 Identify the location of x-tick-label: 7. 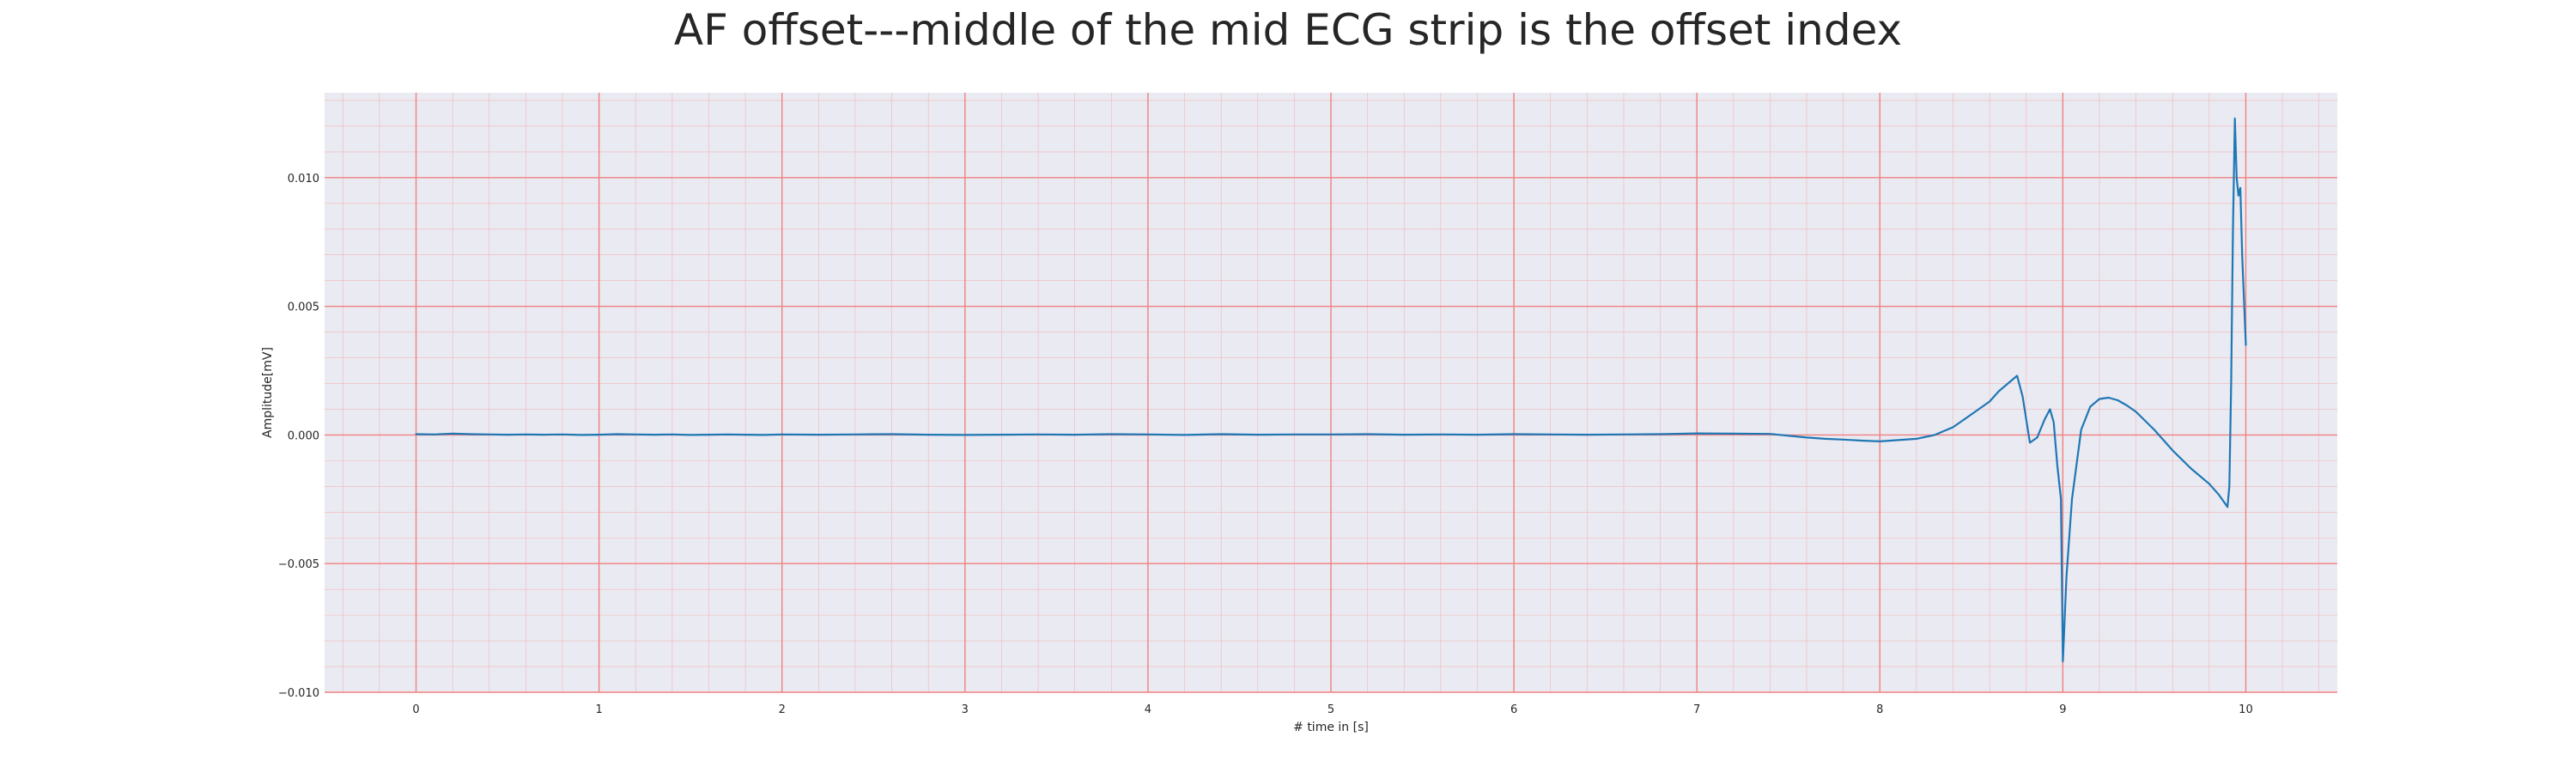
(1697, 709).